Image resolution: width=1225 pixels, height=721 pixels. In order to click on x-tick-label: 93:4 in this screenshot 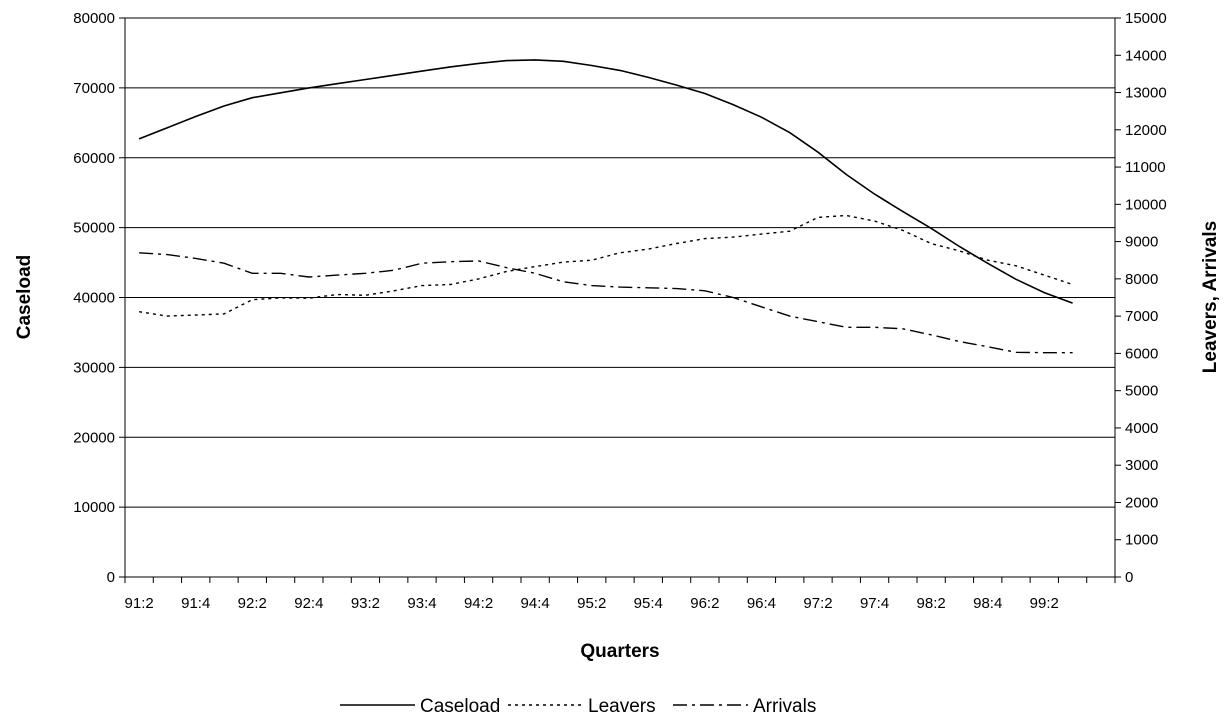, I will do `click(421, 603)`.